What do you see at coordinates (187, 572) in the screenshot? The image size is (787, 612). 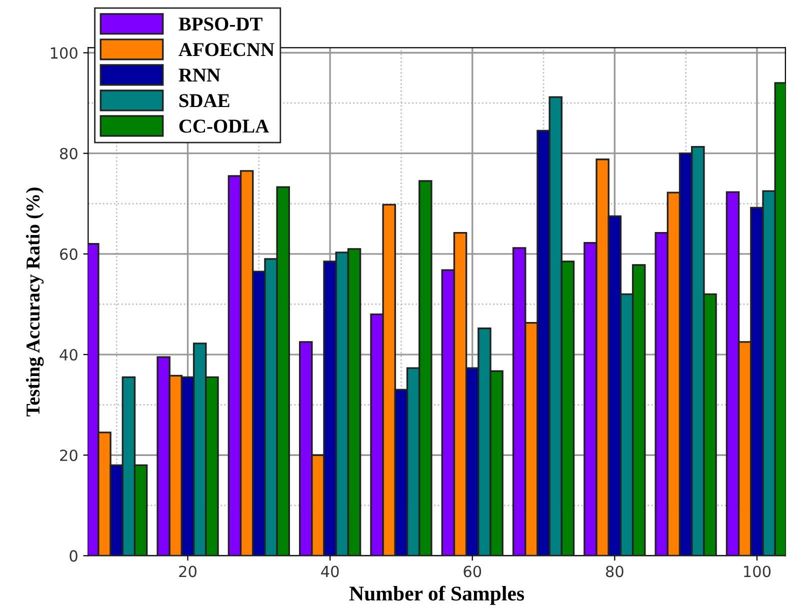 I see `x-tick-label: 20` at bounding box center [187, 572].